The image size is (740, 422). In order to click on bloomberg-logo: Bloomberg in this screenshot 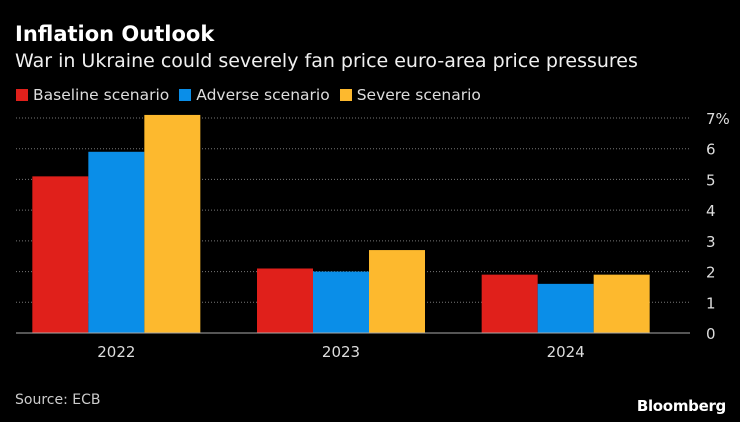, I will do `click(681, 406)`.